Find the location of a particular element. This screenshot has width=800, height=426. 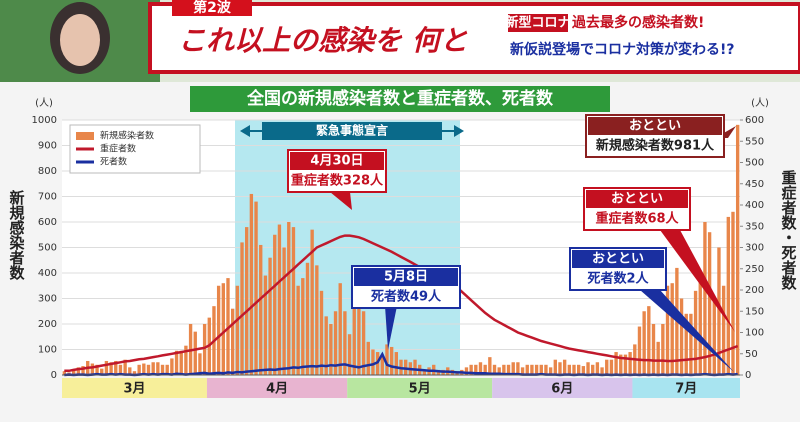

callout-text: 死者数49人 is located at coordinates (406, 297).